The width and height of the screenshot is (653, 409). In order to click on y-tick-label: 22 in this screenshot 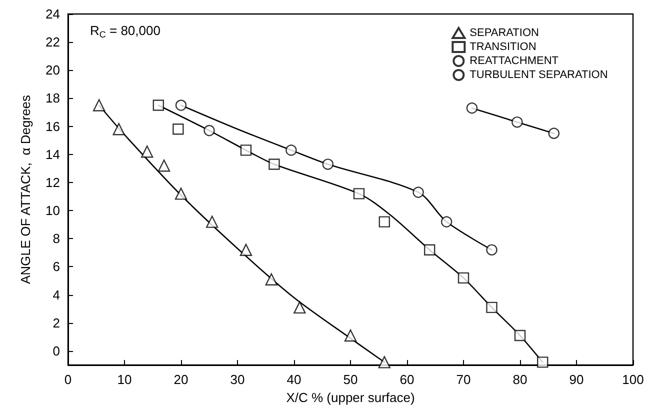, I will do `click(53, 42)`.